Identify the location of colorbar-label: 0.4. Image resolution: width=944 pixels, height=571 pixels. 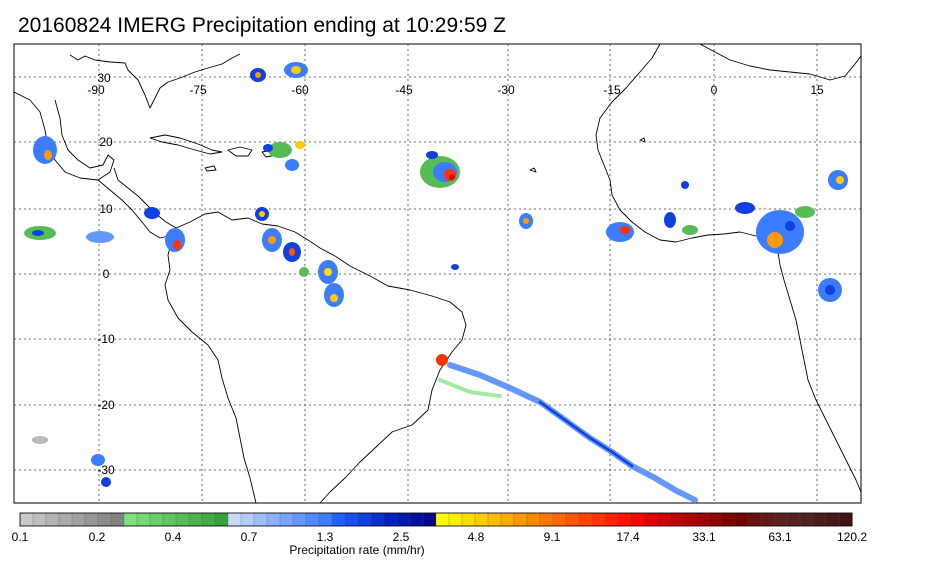
(173, 537).